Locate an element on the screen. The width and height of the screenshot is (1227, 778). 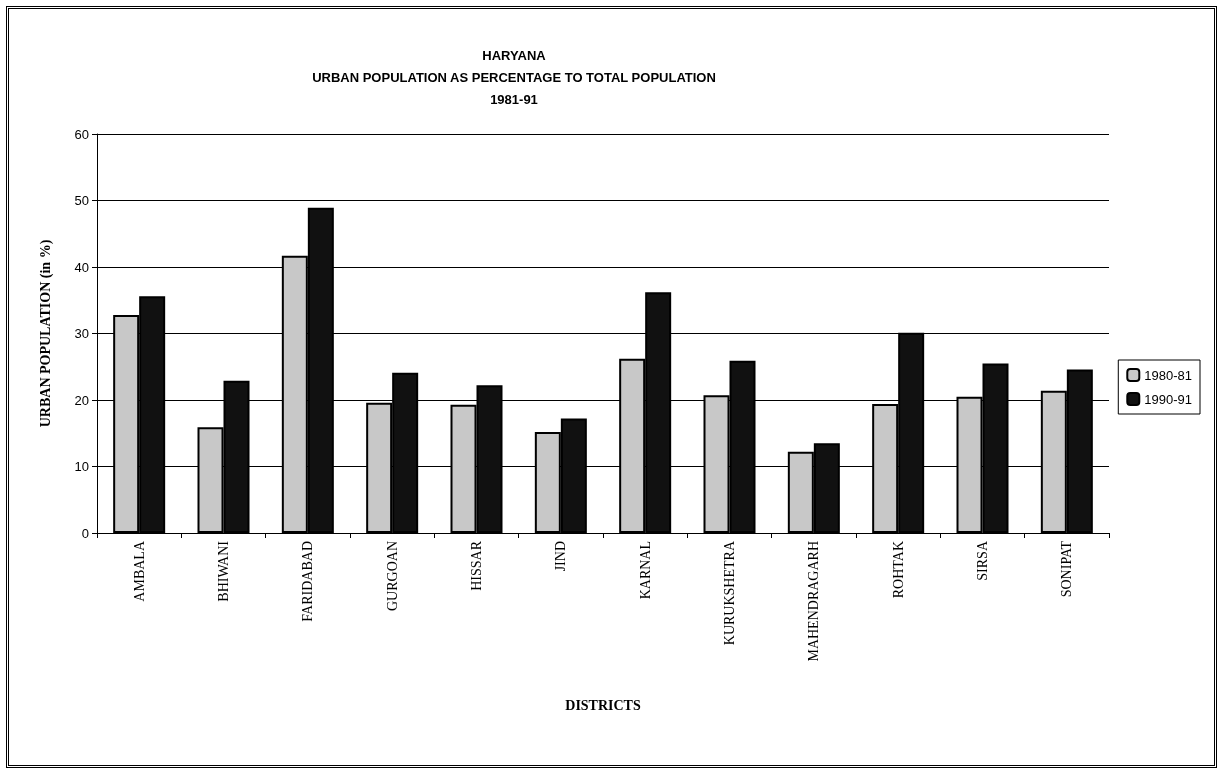
x-tick-label: KURUKSHETRA is located at coordinates (729, 593).